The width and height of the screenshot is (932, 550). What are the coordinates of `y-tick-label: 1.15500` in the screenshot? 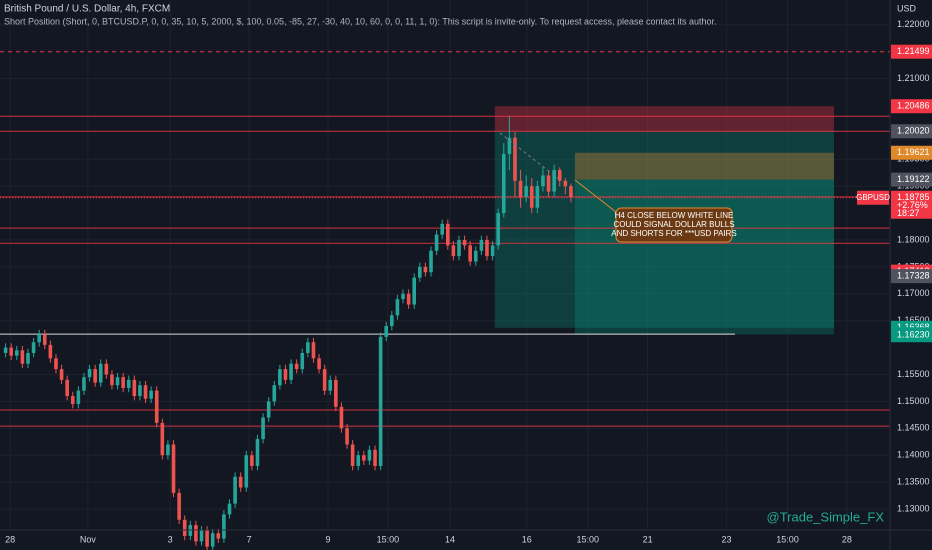 It's located at (913, 374).